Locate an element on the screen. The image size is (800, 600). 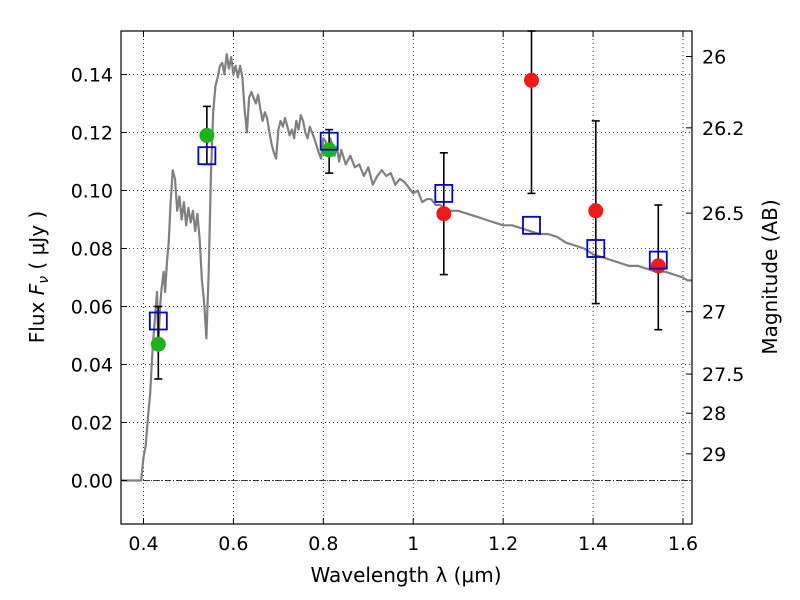
x-tick-labels: 0.4 0.6 0.8 1 1.2 1.4 1.6 is located at coordinates (413, 544).